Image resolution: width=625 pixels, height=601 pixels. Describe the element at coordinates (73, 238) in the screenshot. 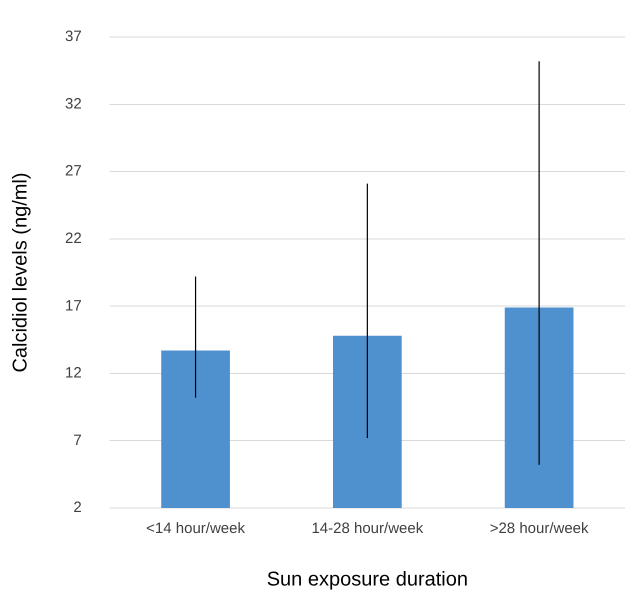

I see `y-tick-label: 22` at that location.